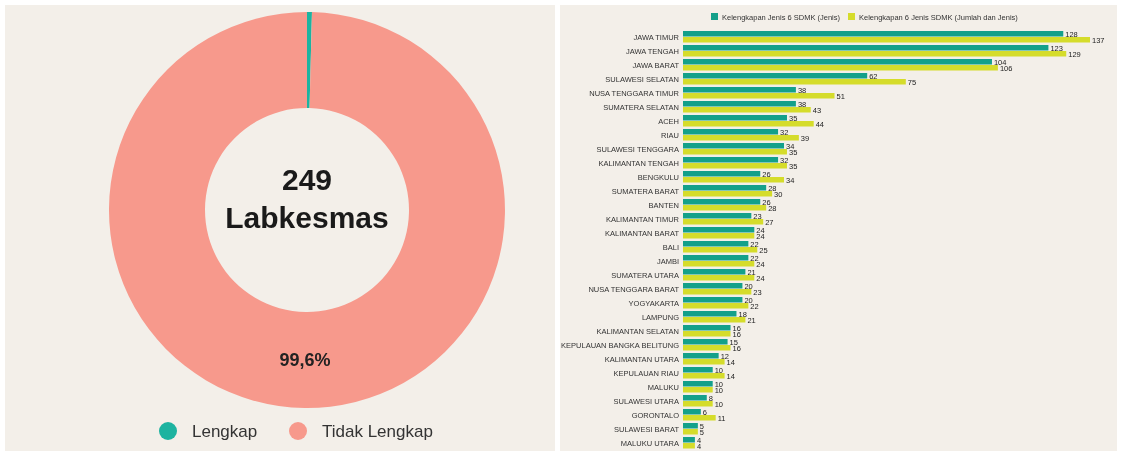 The image size is (1122, 456). I want to click on legend-label: Tidak Lengkap, so click(377, 431).